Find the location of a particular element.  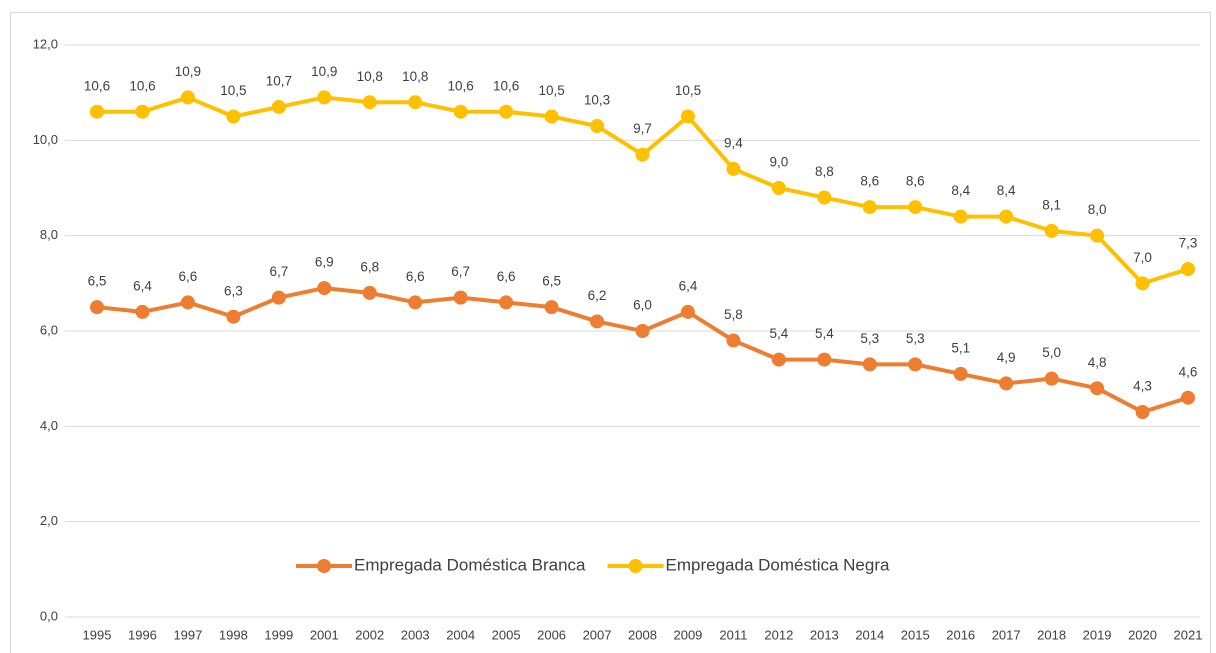

data-label: 5,0 is located at coordinates (1051, 352).